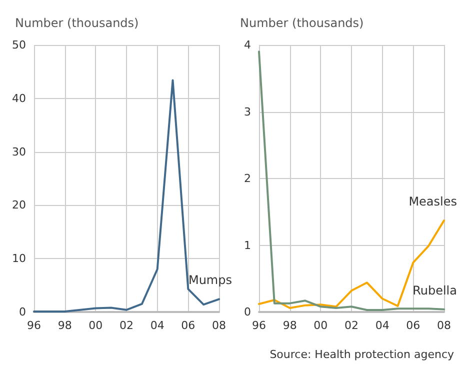 This screenshot has width=467, height=372. What do you see at coordinates (247, 111) in the screenshot?
I see `y-tick-label: 3` at bounding box center [247, 111].